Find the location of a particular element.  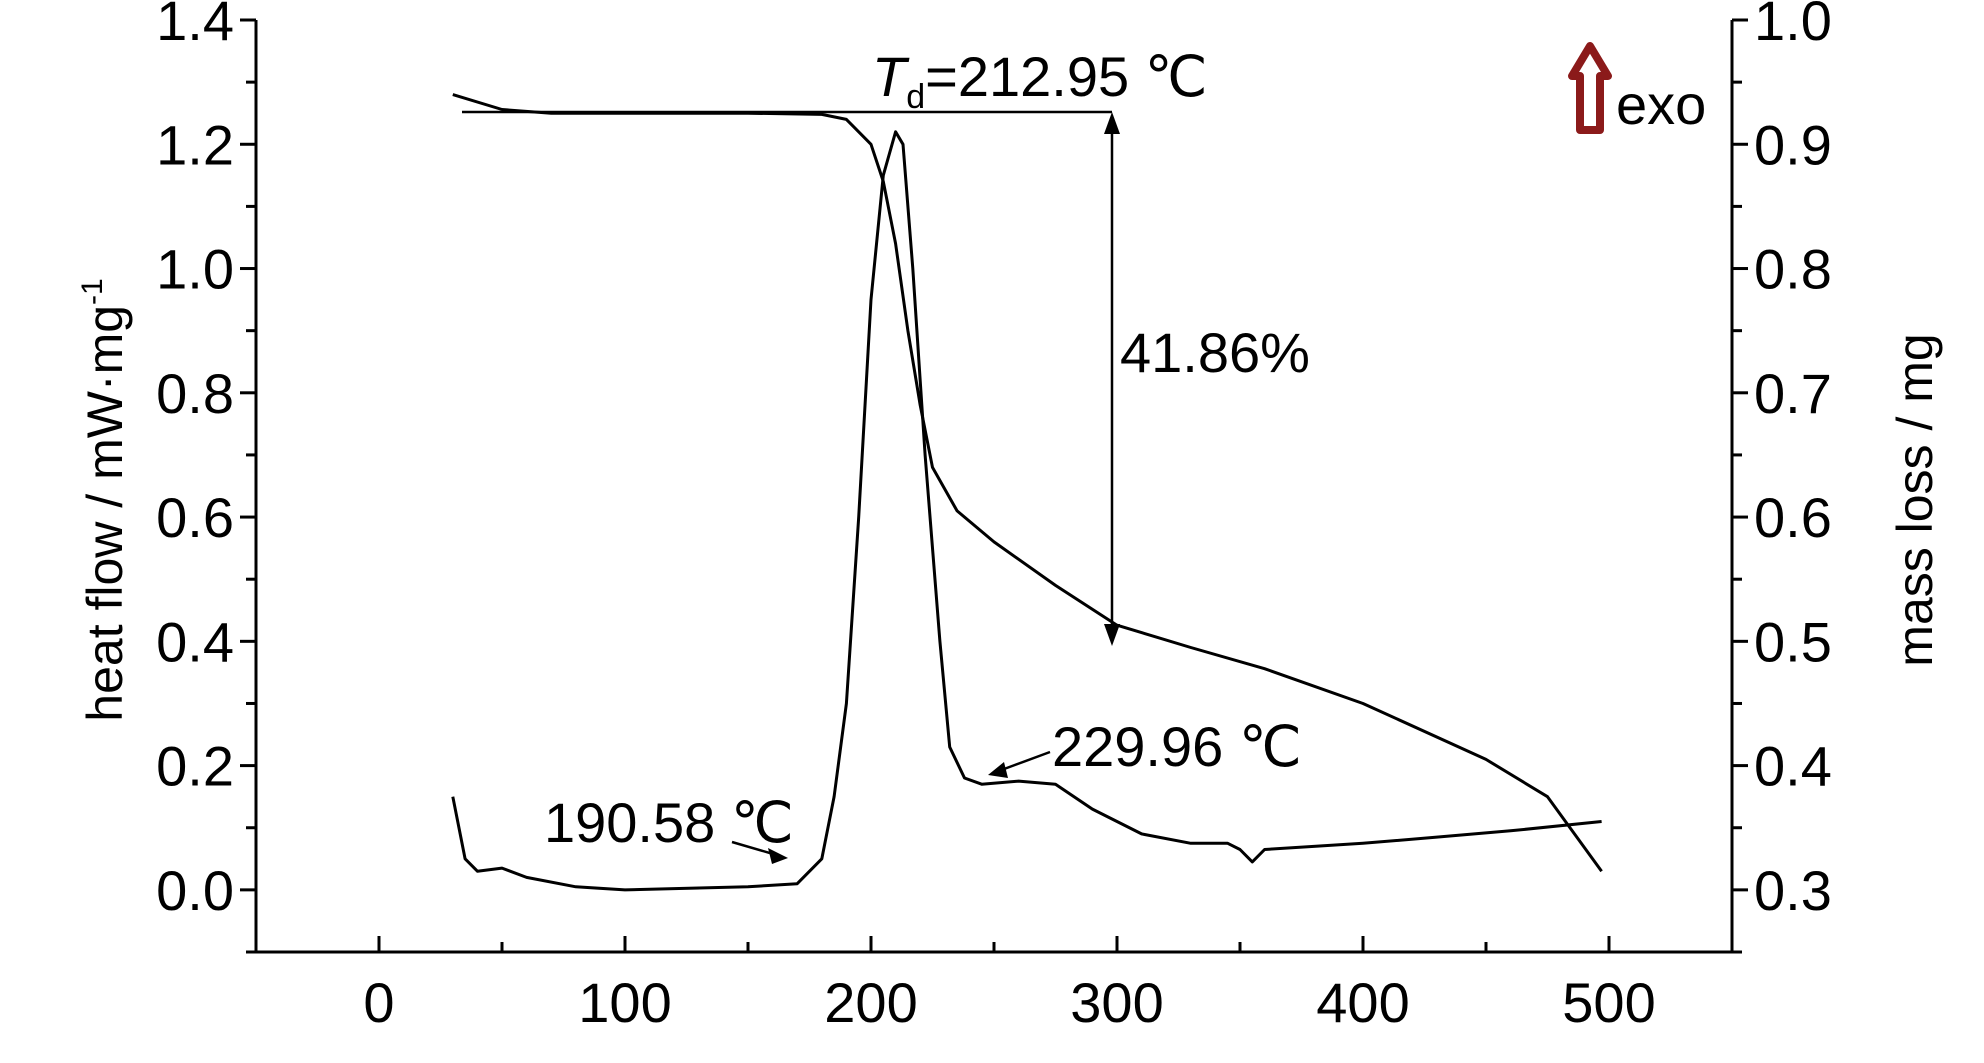

y-left-tick-label: 0.8 is located at coordinates (195, 393).